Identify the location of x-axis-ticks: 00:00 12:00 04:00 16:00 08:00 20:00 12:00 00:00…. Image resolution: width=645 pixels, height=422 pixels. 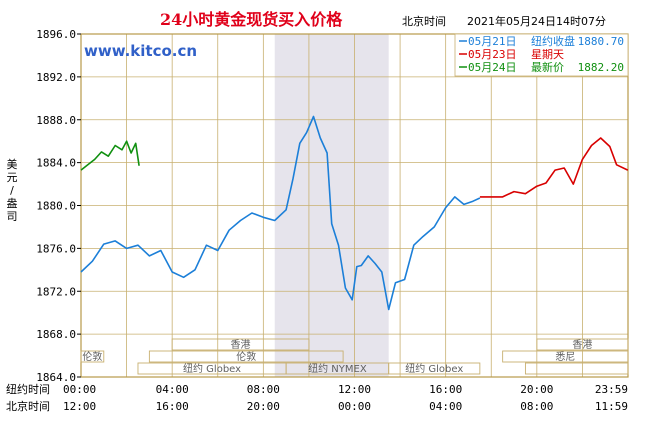
(345, 398).